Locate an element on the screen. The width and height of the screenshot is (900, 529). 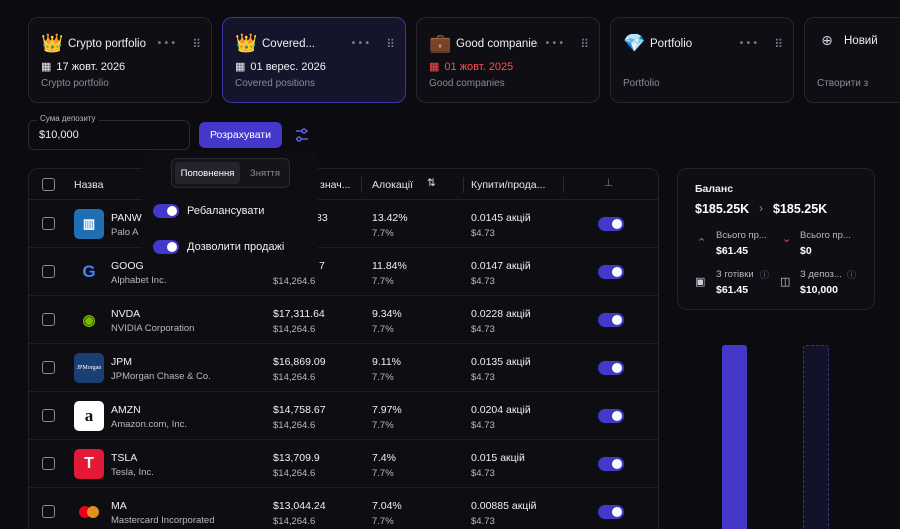
tab-deposit: Поповнення is located at coordinates (207, 173).